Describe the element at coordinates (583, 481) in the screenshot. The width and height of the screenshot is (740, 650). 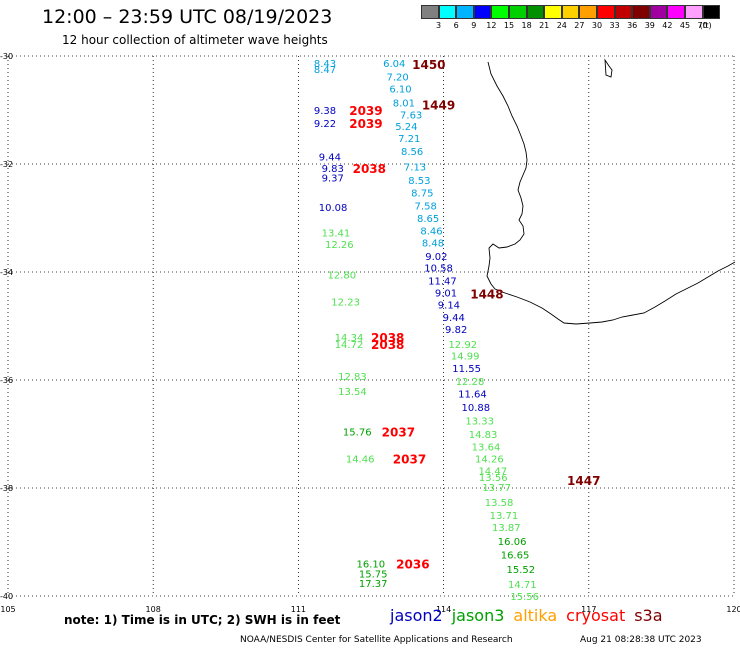
I see `pass-time: 1447` at that location.